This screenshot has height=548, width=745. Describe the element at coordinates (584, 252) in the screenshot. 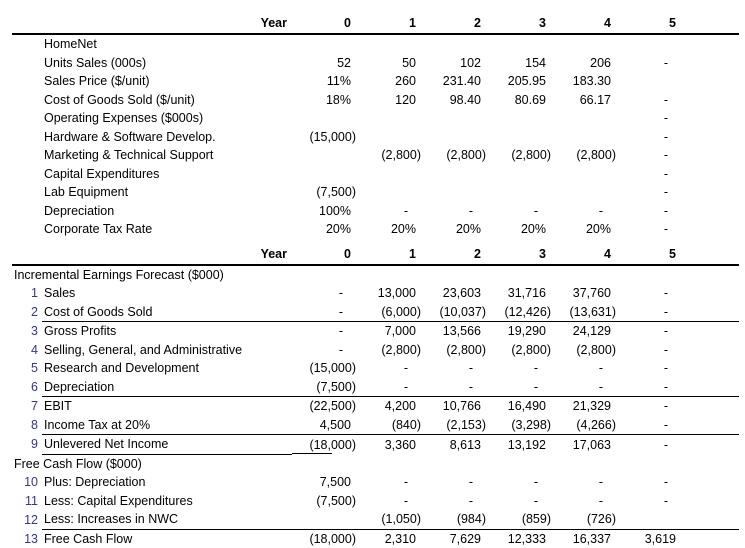

I see `year-column-header: 4` at that location.